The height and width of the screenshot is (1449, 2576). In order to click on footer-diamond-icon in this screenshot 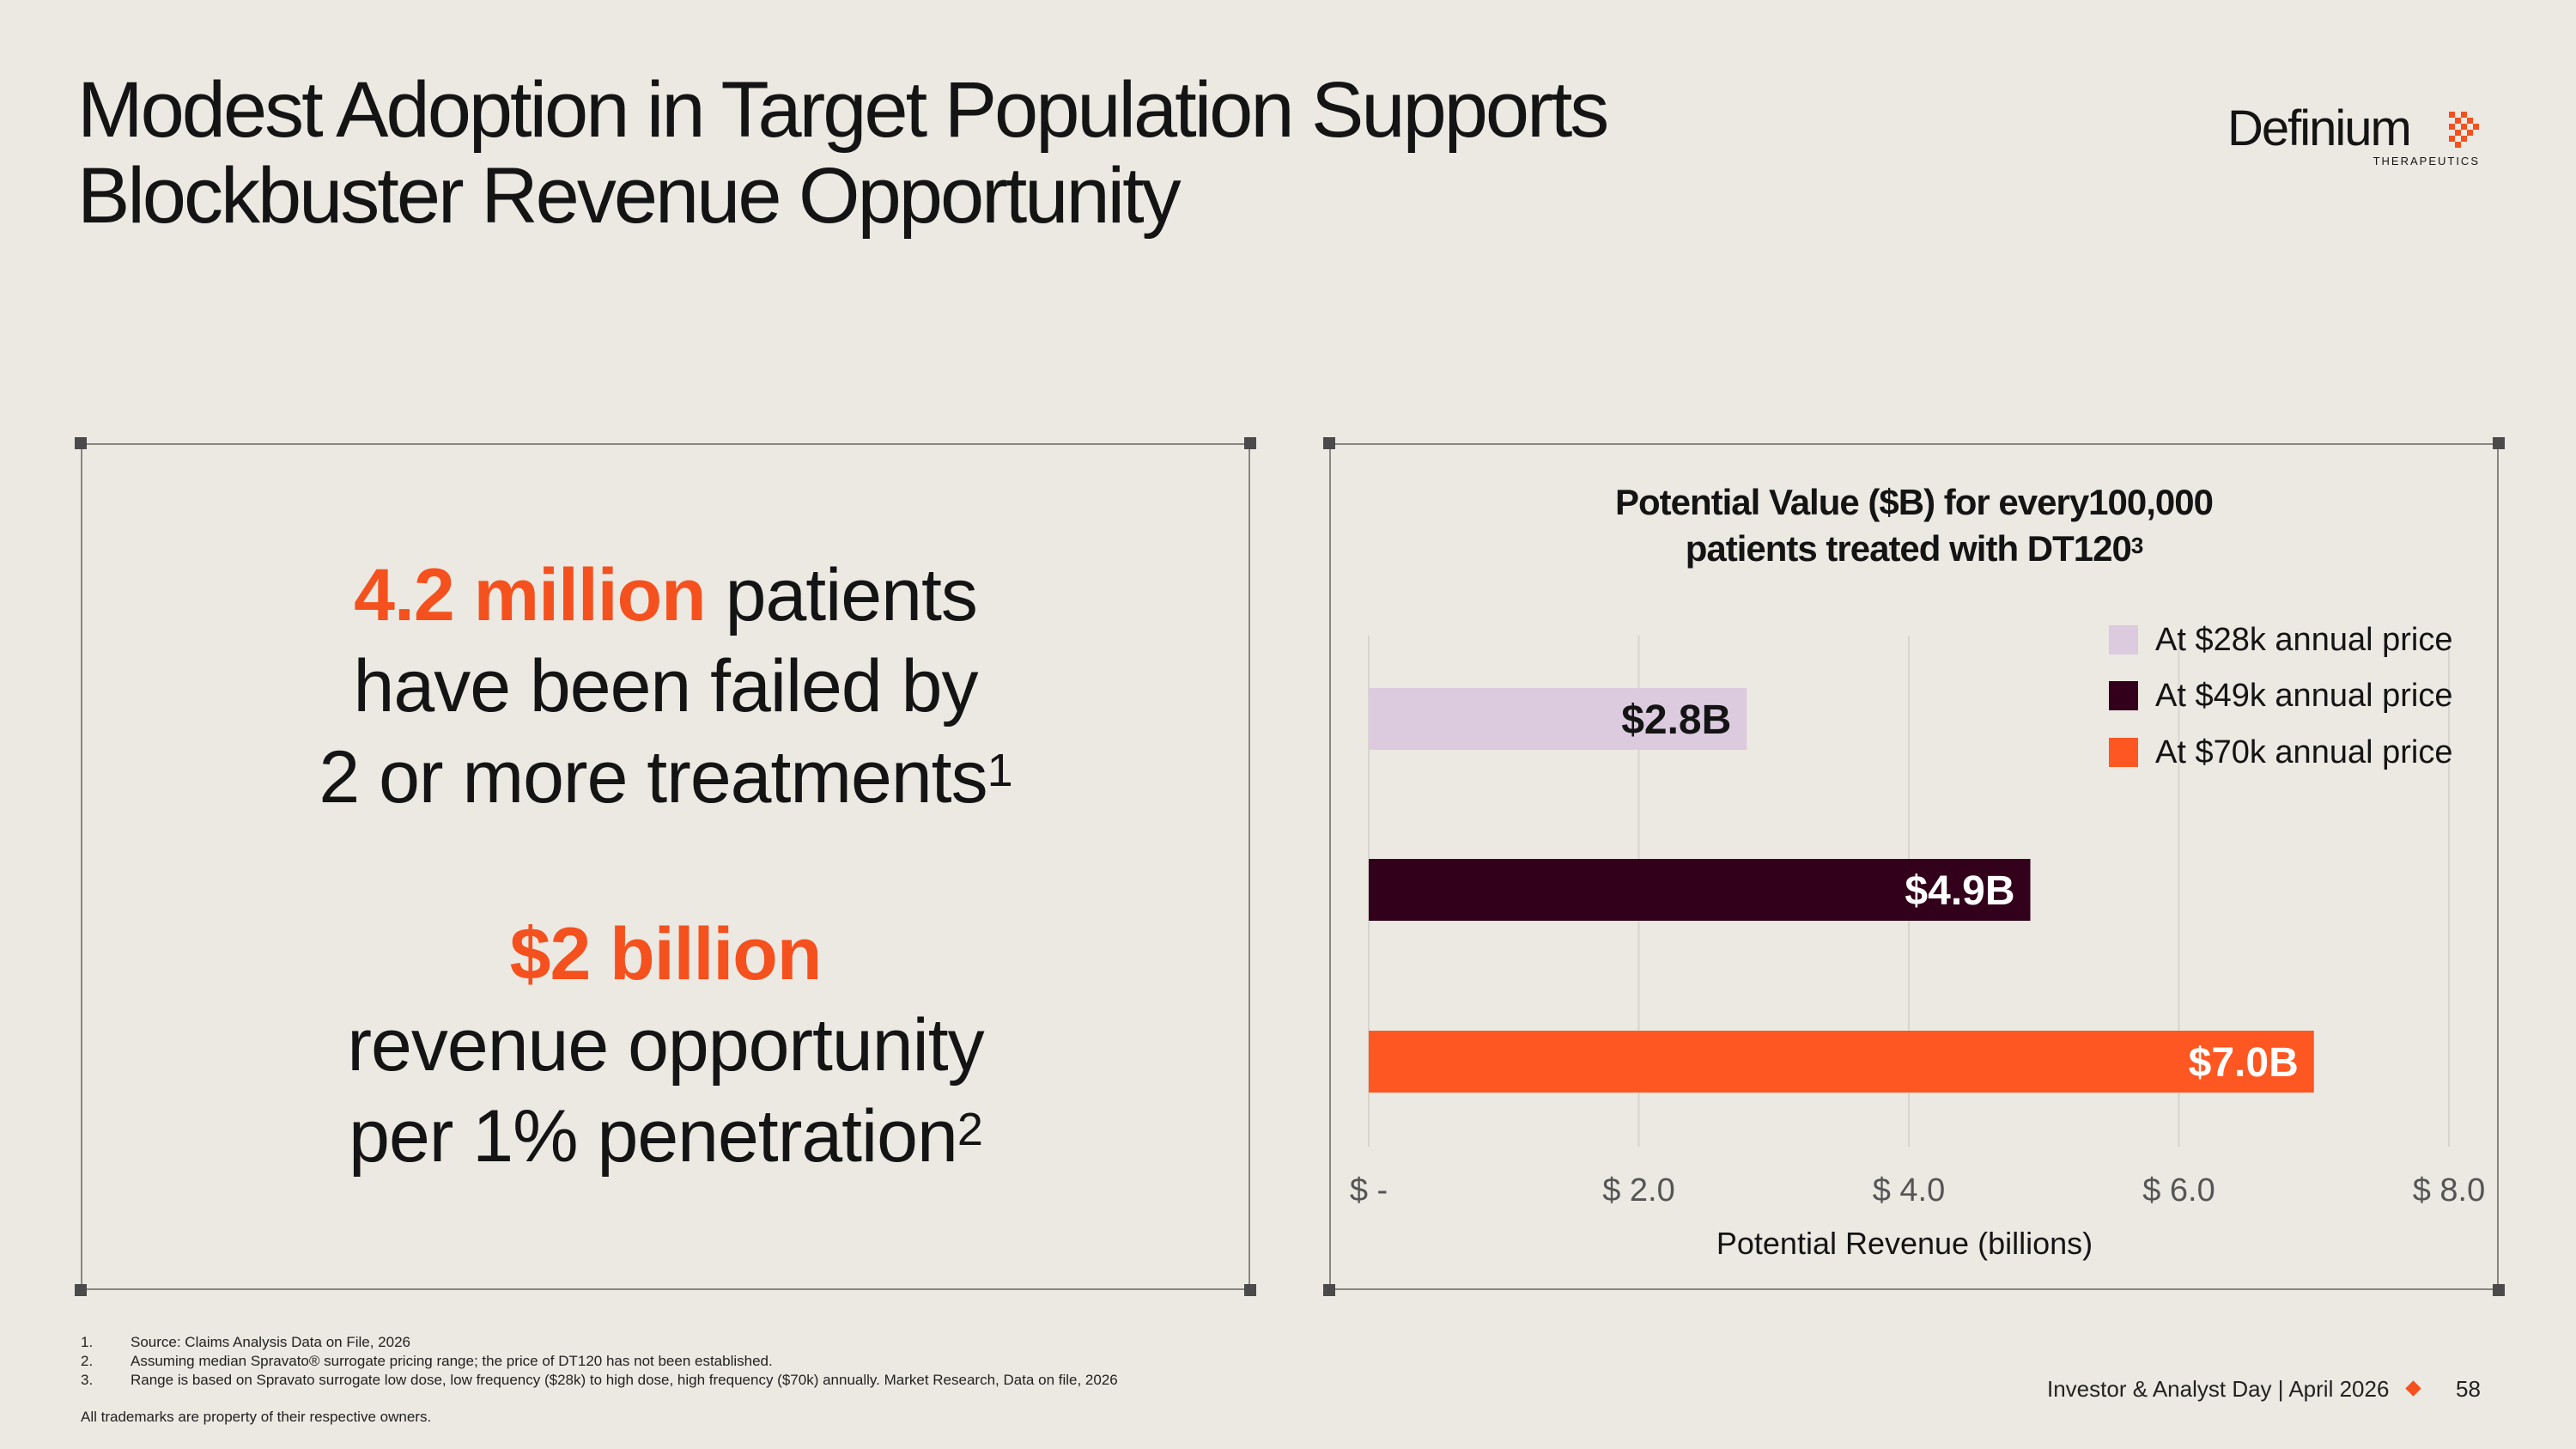, I will do `click(2413, 1388)`.